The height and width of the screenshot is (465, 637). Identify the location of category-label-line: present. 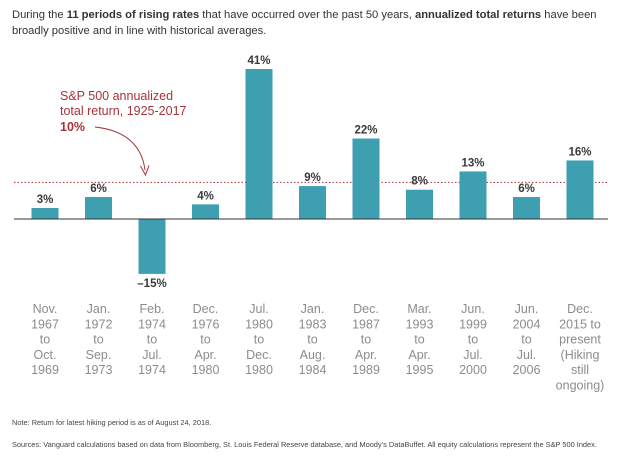
(580, 340).